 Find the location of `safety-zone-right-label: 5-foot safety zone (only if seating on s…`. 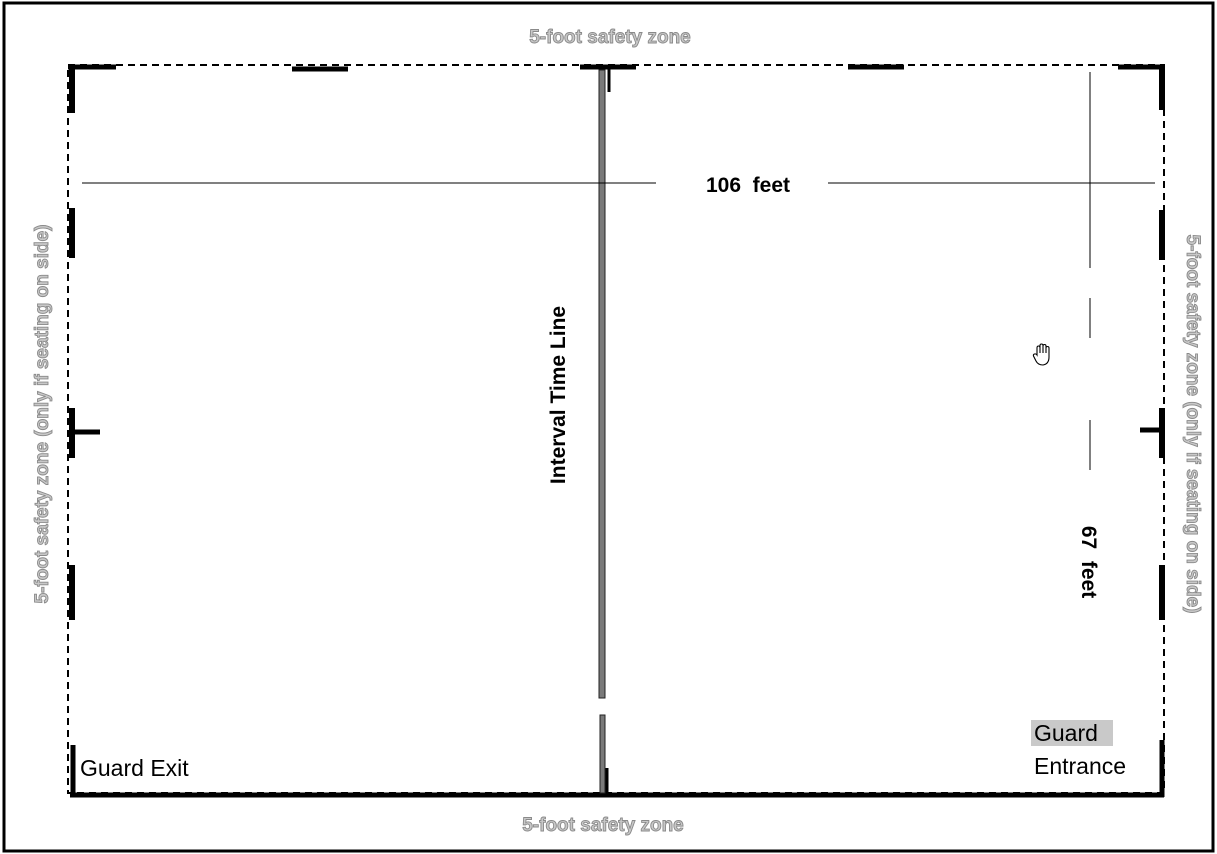

safety-zone-right-label: 5-foot safety zone (only if seating on s… is located at coordinates (1192, 424).